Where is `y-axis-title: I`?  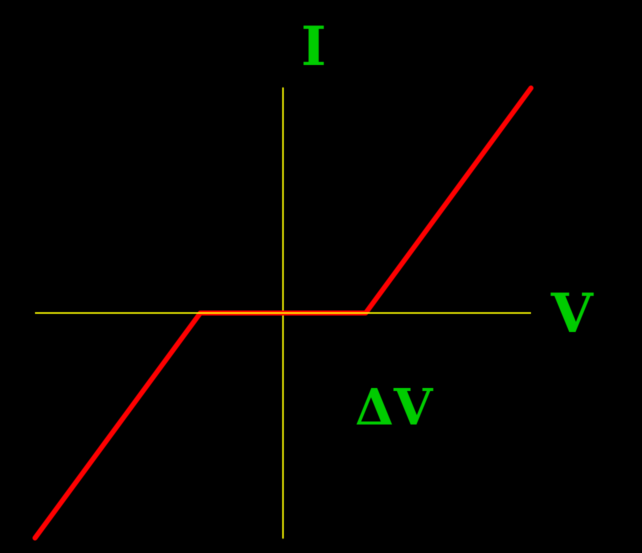 y-axis-title: I is located at coordinates (313, 46).